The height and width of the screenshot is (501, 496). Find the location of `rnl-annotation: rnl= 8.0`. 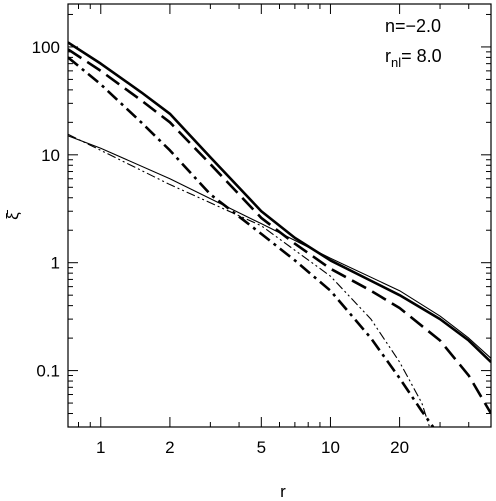

rnl-annotation: rnl= 8.0 is located at coordinates (413, 58).